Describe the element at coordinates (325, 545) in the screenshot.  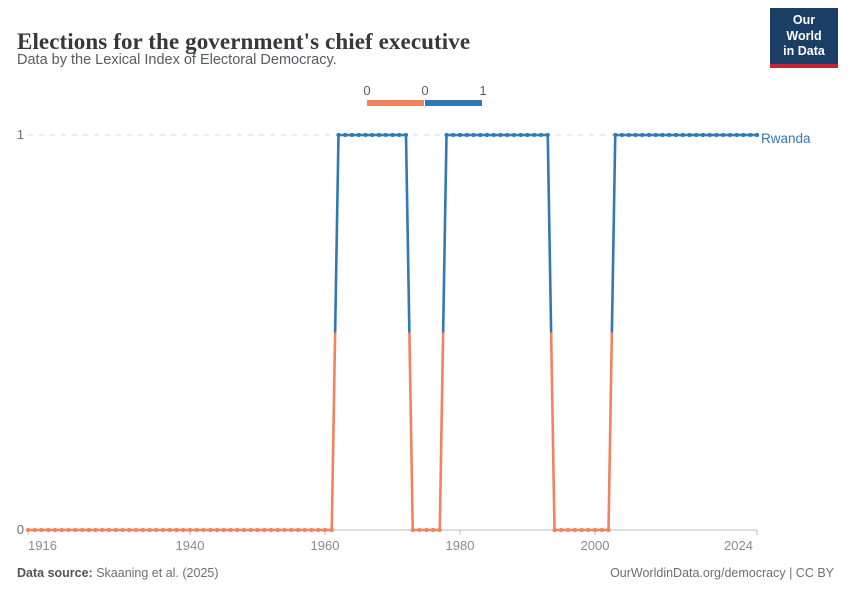
I see `x-tick-1960: 1960` at that location.